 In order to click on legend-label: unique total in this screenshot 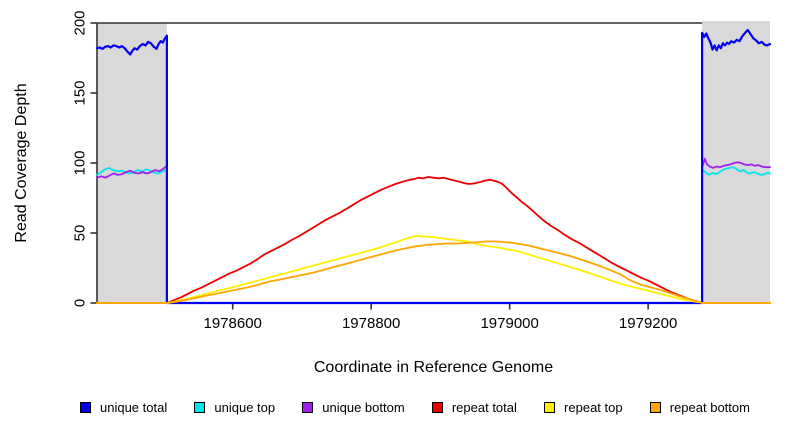, I will do `click(134, 407)`.